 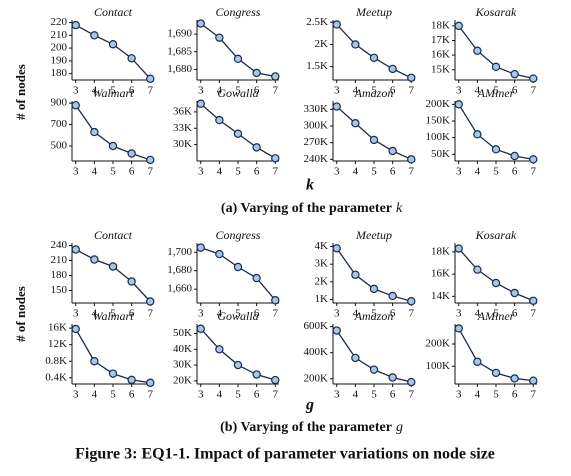 What do you see at coordinates (316, 352) in the screenshot?
I see `y-tick-label: 400K` at bounding box center [316, 352].